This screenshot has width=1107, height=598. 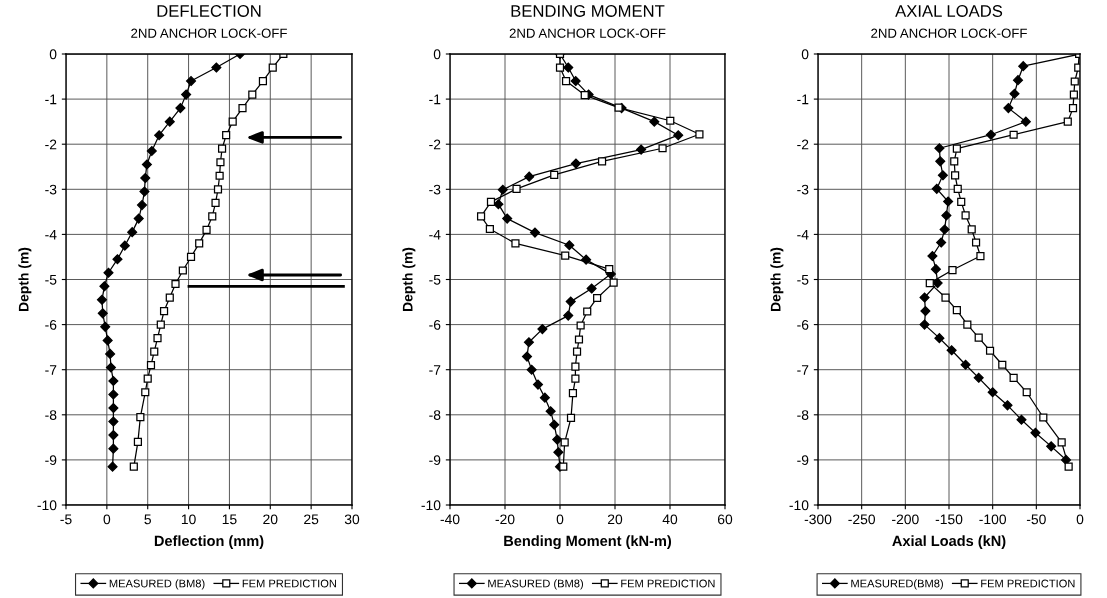 What do you see at coordinates (588, 11) in the screenshot?
I see `chart-title: BENDING MOMENT` at bounding box center [588, 11].